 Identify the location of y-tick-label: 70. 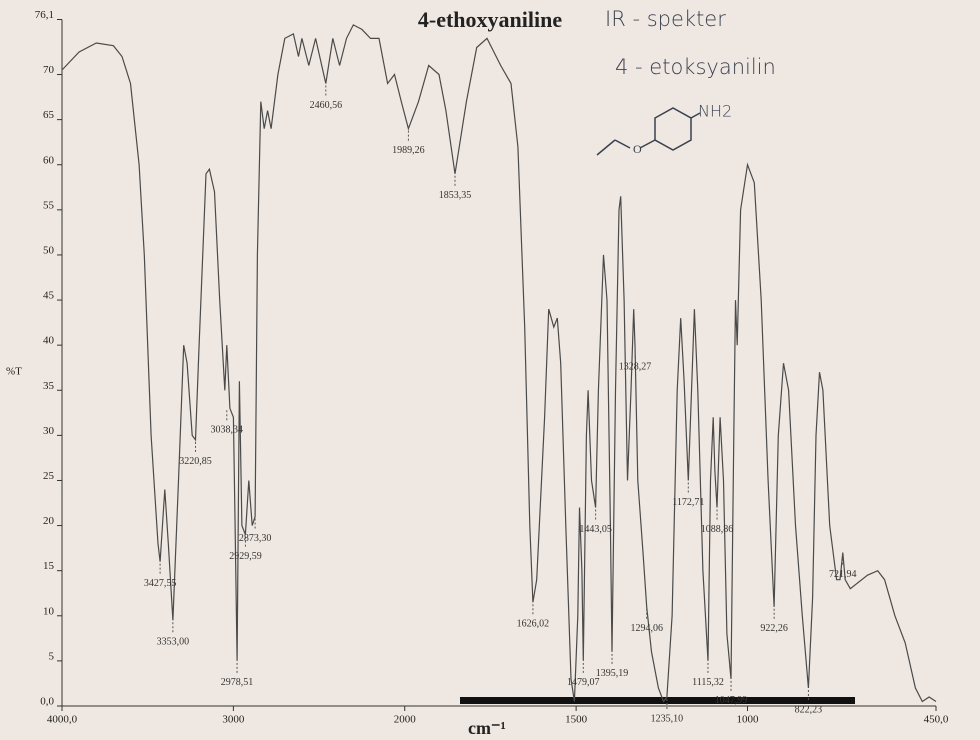
(49, 70).